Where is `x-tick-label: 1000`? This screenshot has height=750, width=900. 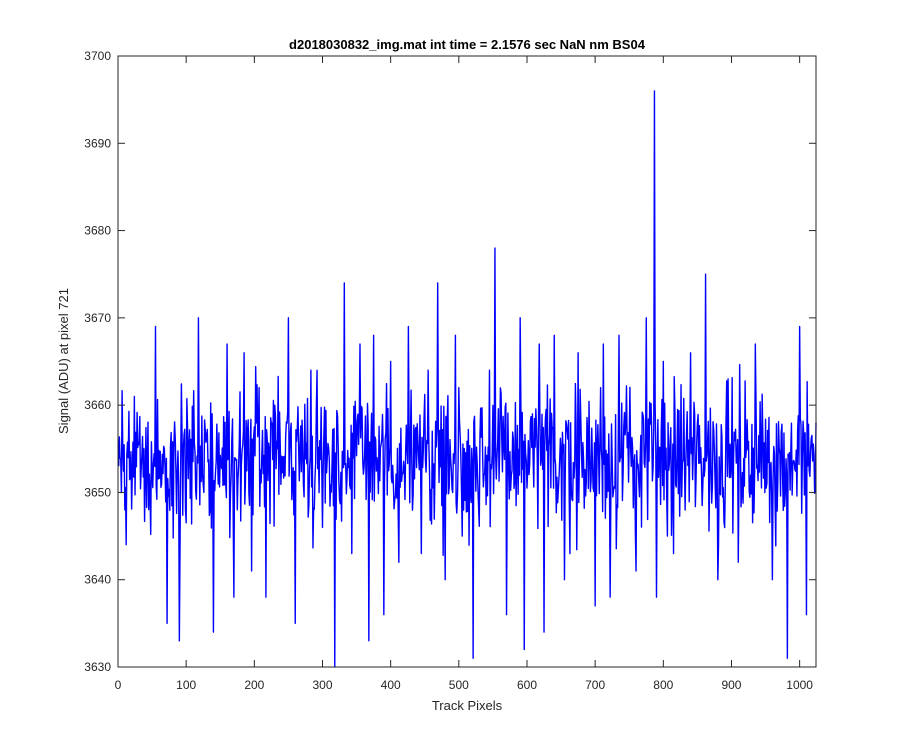
x-tick-label: 1000 is located at coordinates (799, 685).